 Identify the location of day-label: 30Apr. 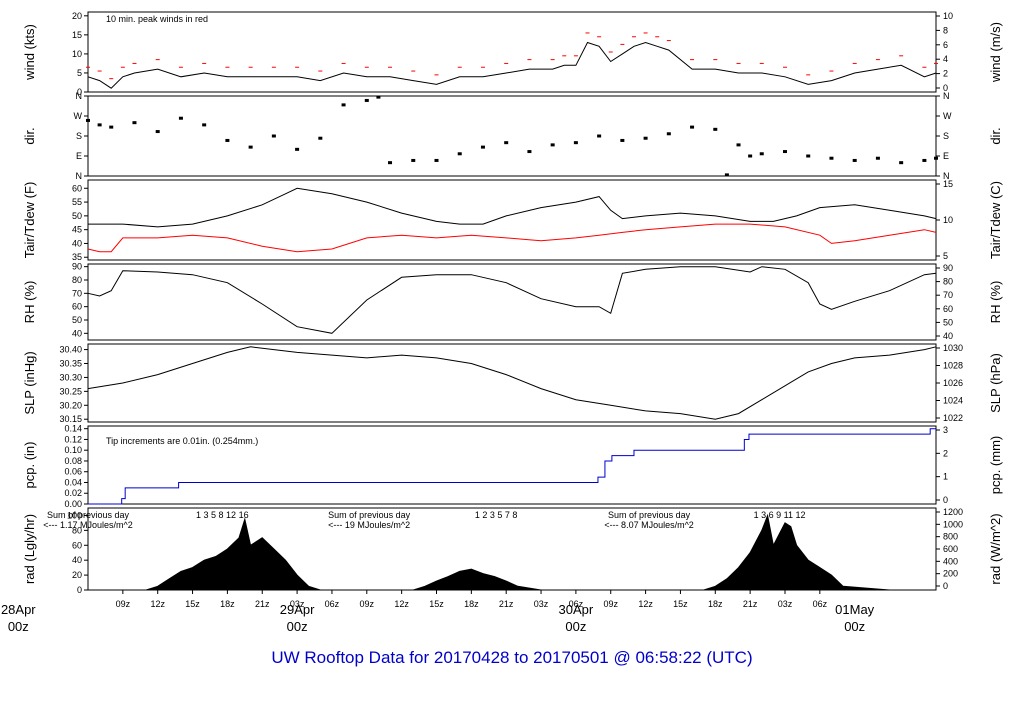
(576, 609).